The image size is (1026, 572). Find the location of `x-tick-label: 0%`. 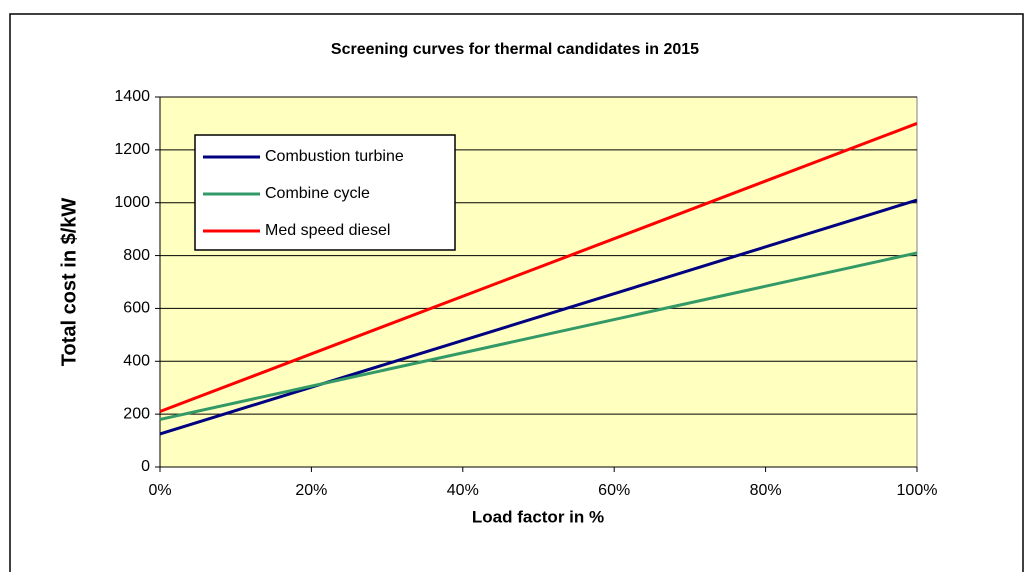

x-tick-label: 0% is located at coordinates (159, 490).